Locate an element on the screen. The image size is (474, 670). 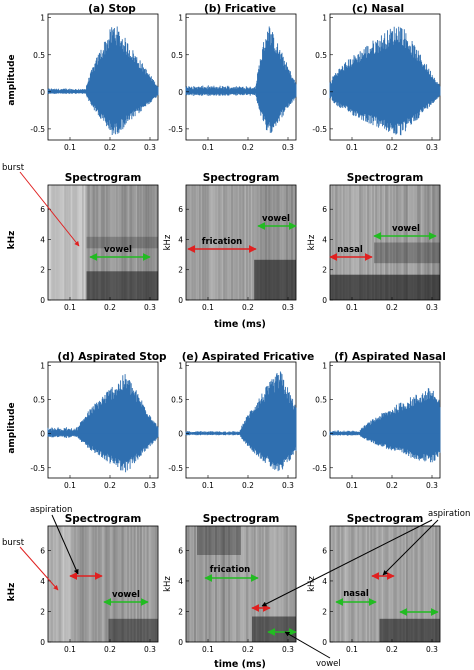
spectrogram-ylabel: kHz is located at coordinates (312, 584).